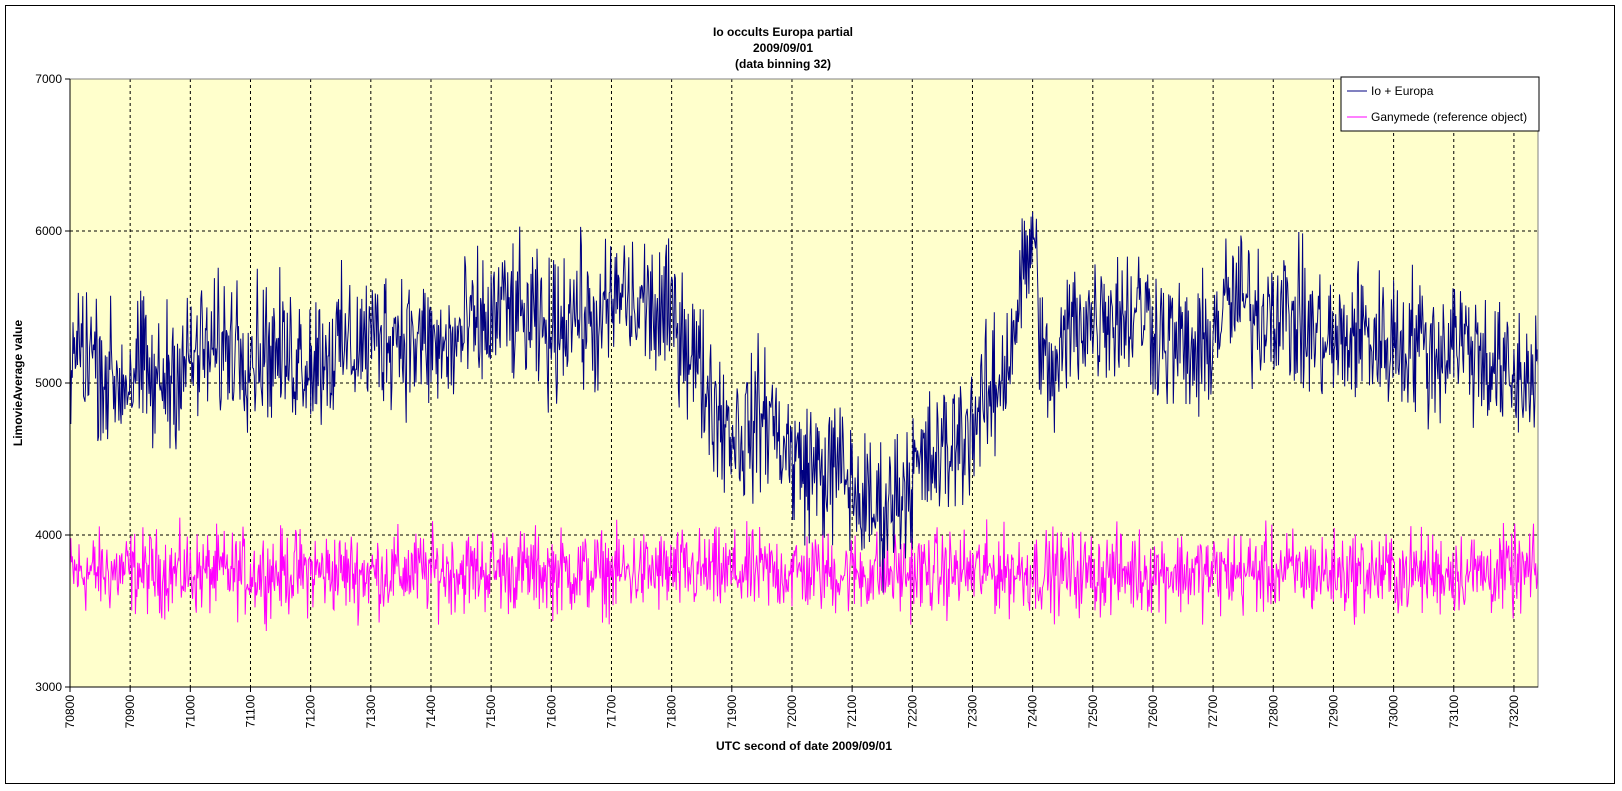 This screenshot has width=1622, height=791. Describe the element at coordinates (852, 712) in the screenshot. I see `x-tick-label: 72100` at that location.